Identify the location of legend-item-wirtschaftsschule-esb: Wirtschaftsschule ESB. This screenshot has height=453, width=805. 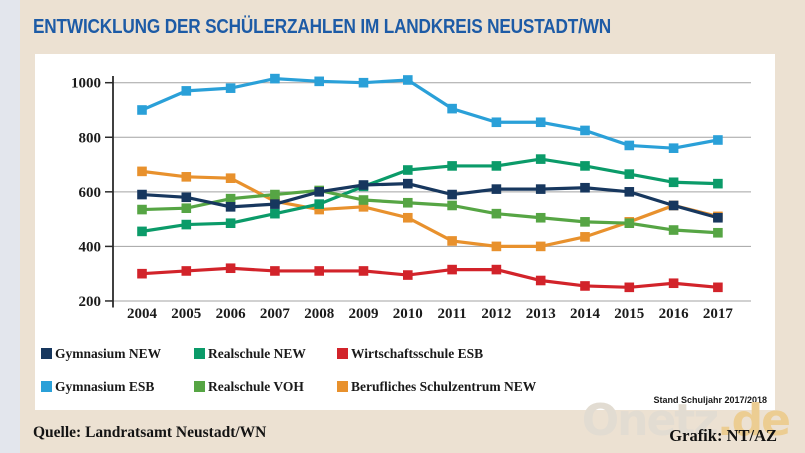
(410, 353).